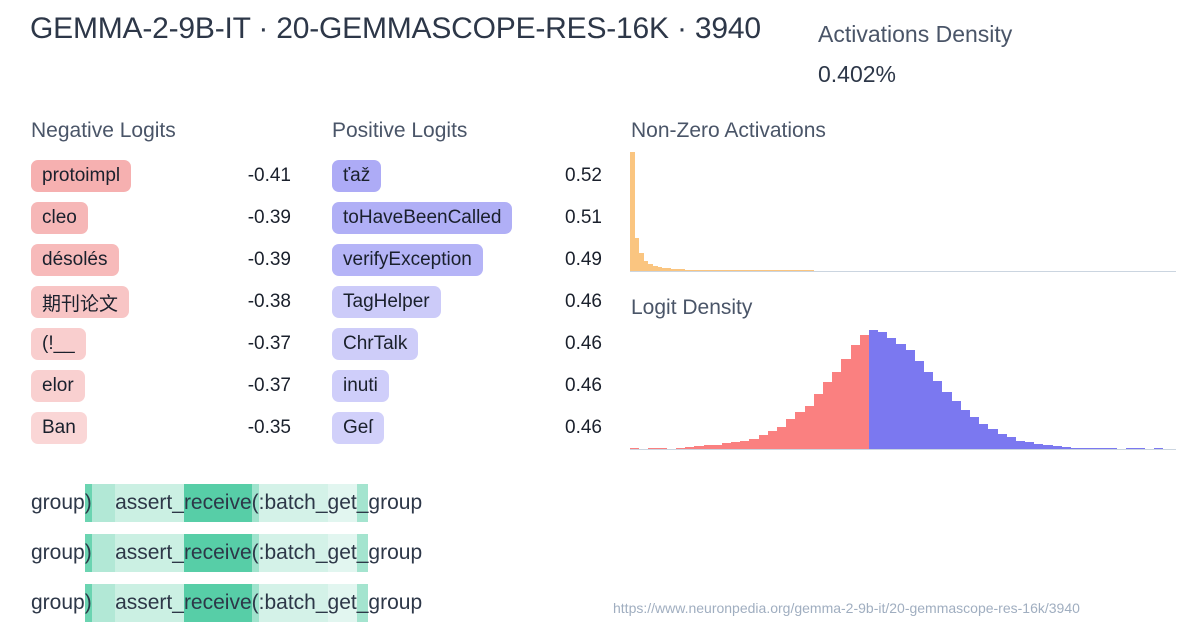 The width and height of the screenshot is (1200, 630). I want to click on logit-row: cleo -0.39, so click(171, 218).